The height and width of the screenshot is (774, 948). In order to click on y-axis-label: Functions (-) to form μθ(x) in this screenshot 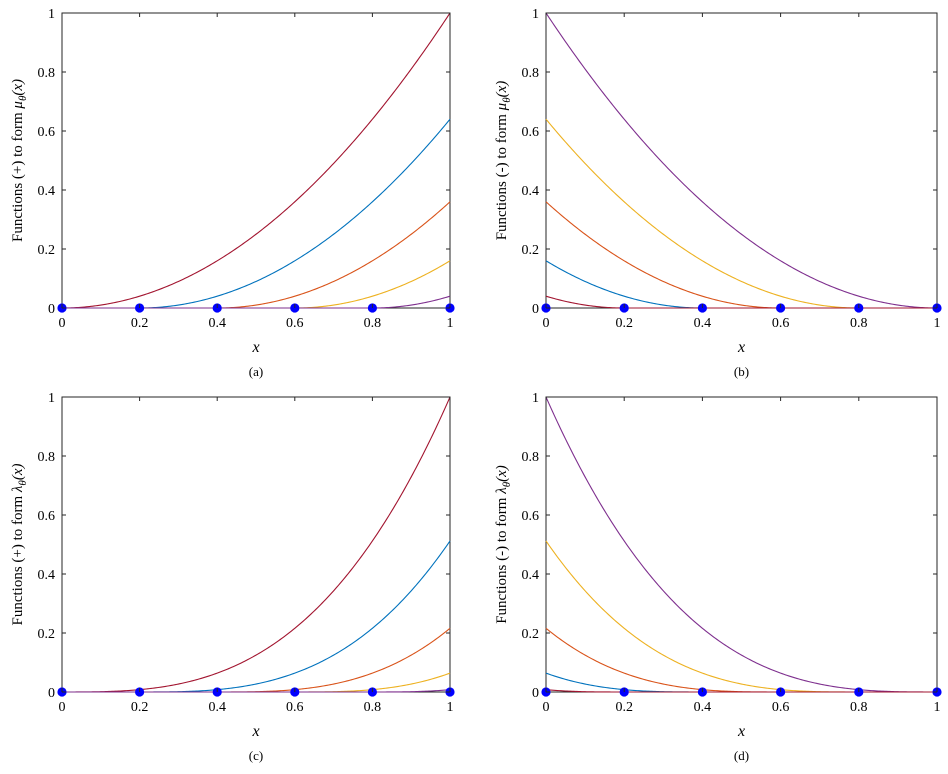, I will do `click(503, 161)`.